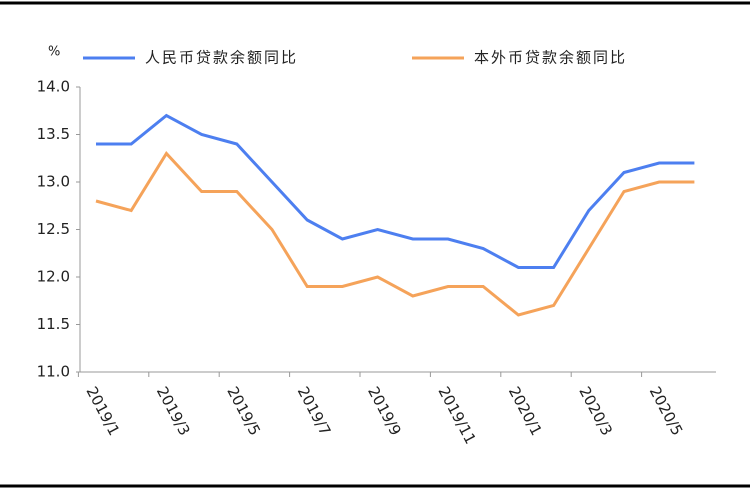  I want to click on x-tick-label: 2020/3, so click(595, 411).